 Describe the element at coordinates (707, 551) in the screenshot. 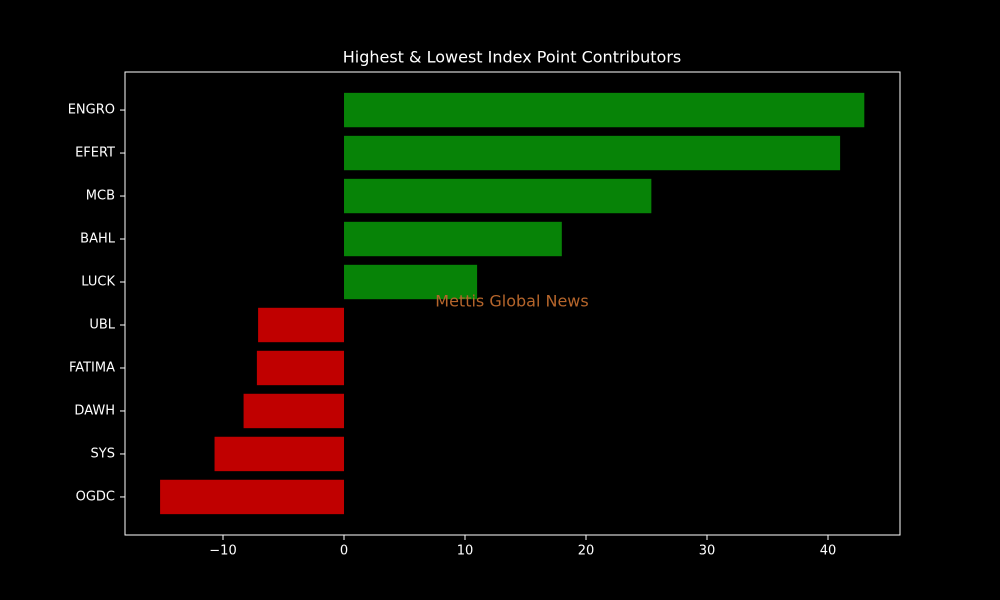

I see `x-tick-label: 30` at that location.